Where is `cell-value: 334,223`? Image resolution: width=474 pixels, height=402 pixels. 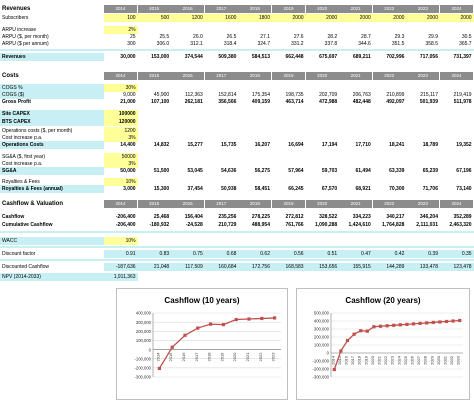 cell-value: 334,223 is located at coordinates (361, 217).